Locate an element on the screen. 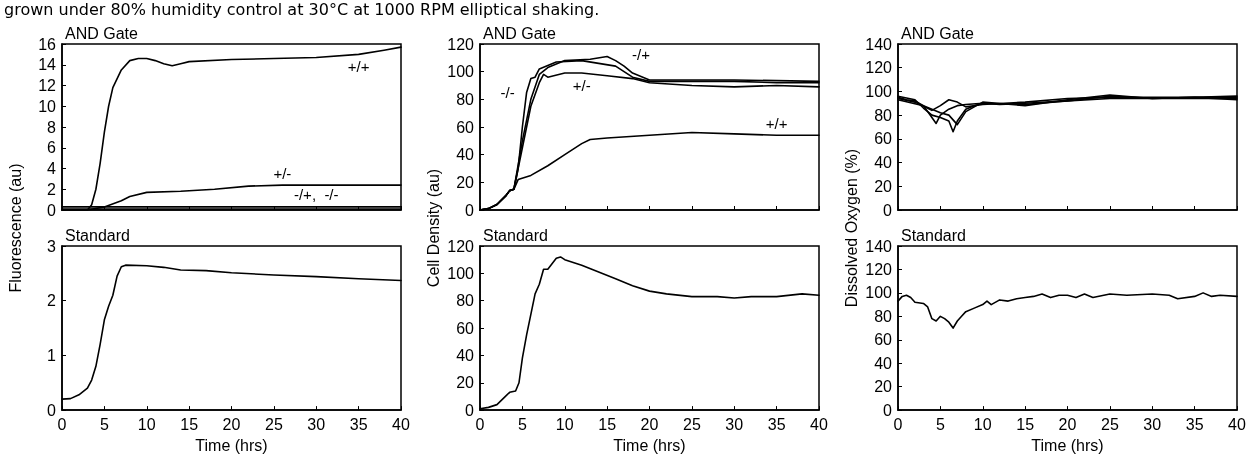 This screenshot has width=1248, height=458. annotation: -/+ is located at coordinates (641, 54).